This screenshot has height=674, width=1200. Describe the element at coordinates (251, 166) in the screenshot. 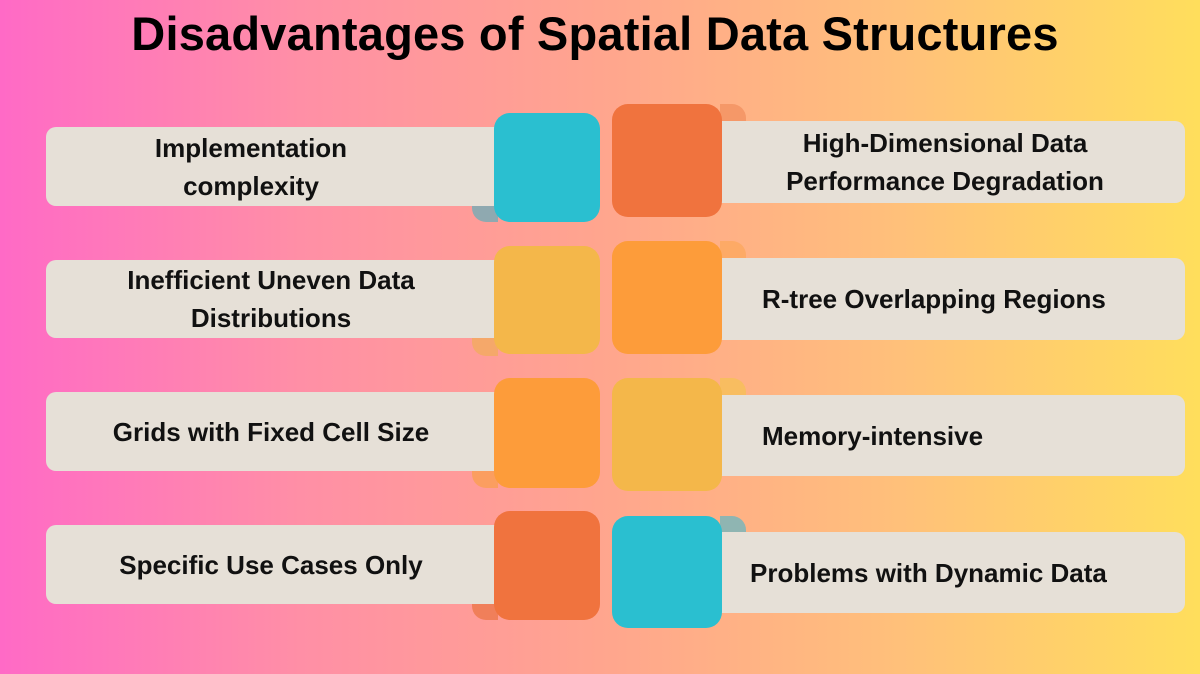

I see `item-label: Implementation complexity` at that location.